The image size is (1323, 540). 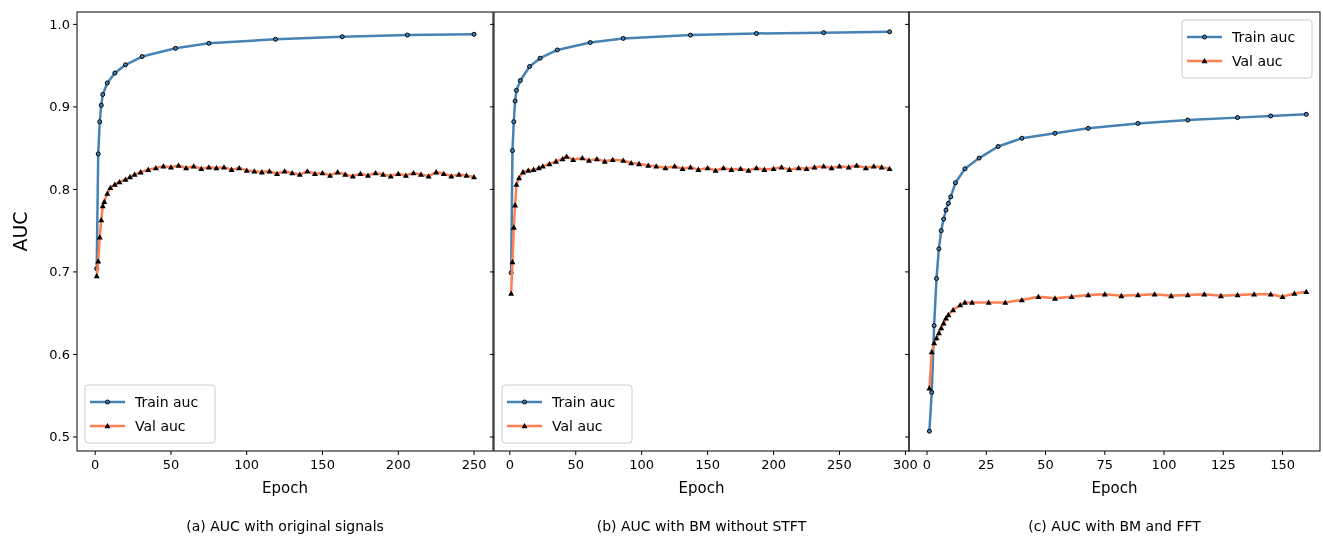 What do you see at coordinates (1223, 464) in the screenshot?
I see `x-tick-label: 125` at bounding box center [1223, 464].